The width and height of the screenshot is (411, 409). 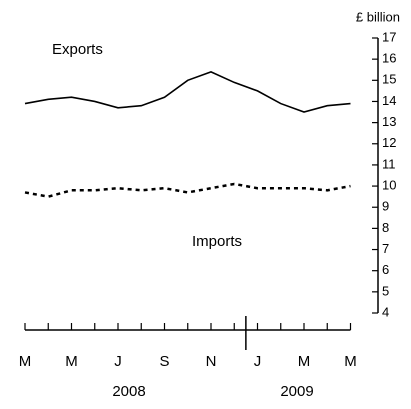 I want to click on imports-annotation: Imports, so click(x=217, y=241).